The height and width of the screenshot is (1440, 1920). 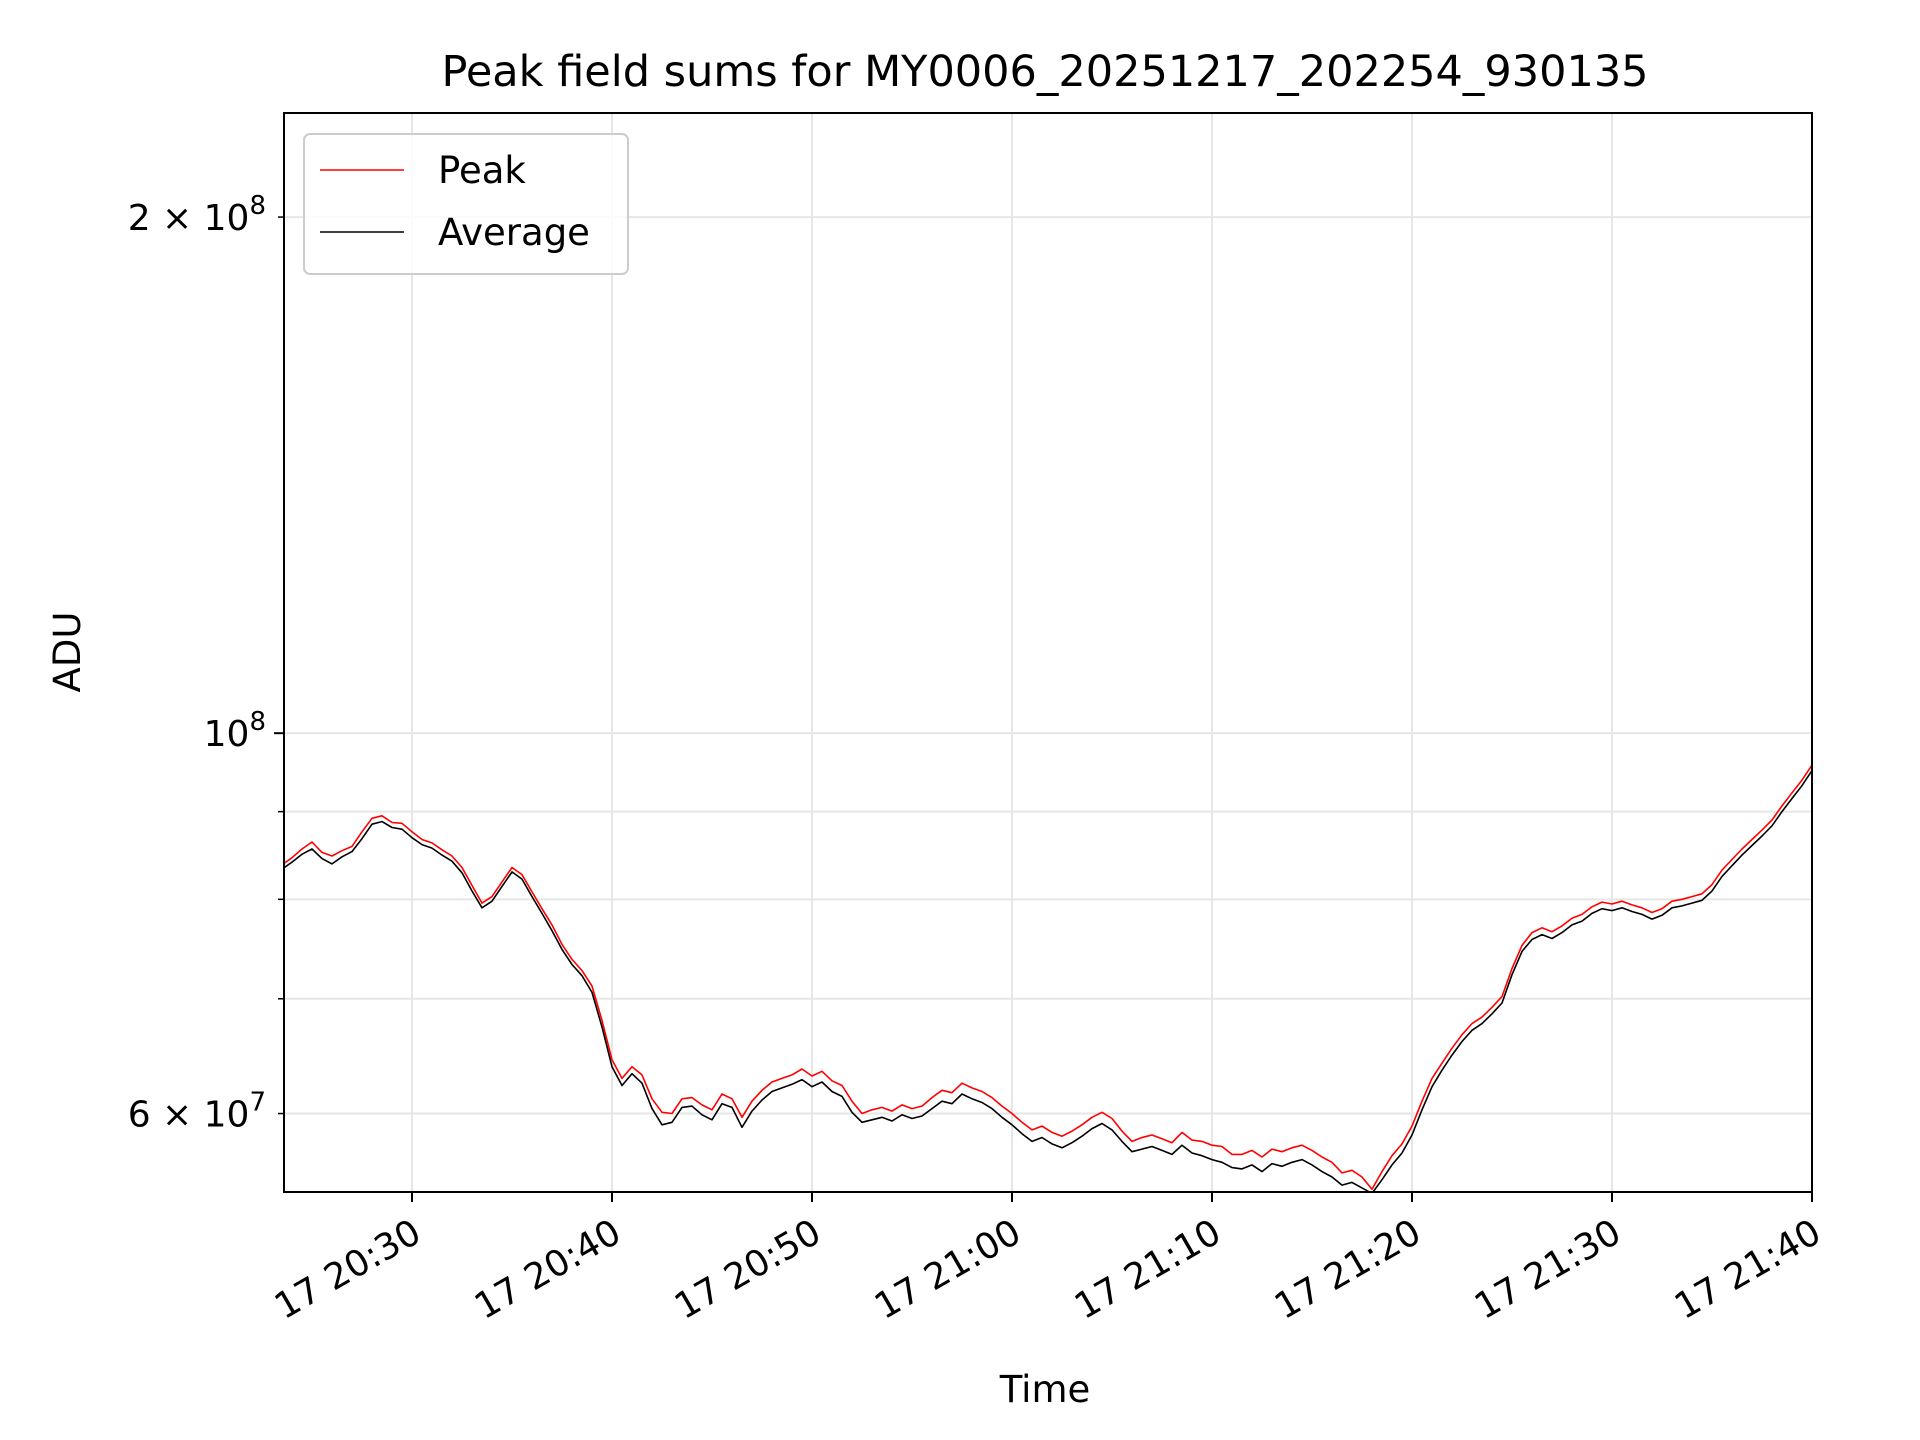 I want to click on y-axis-label: ADU, so click(x=67, y=652).